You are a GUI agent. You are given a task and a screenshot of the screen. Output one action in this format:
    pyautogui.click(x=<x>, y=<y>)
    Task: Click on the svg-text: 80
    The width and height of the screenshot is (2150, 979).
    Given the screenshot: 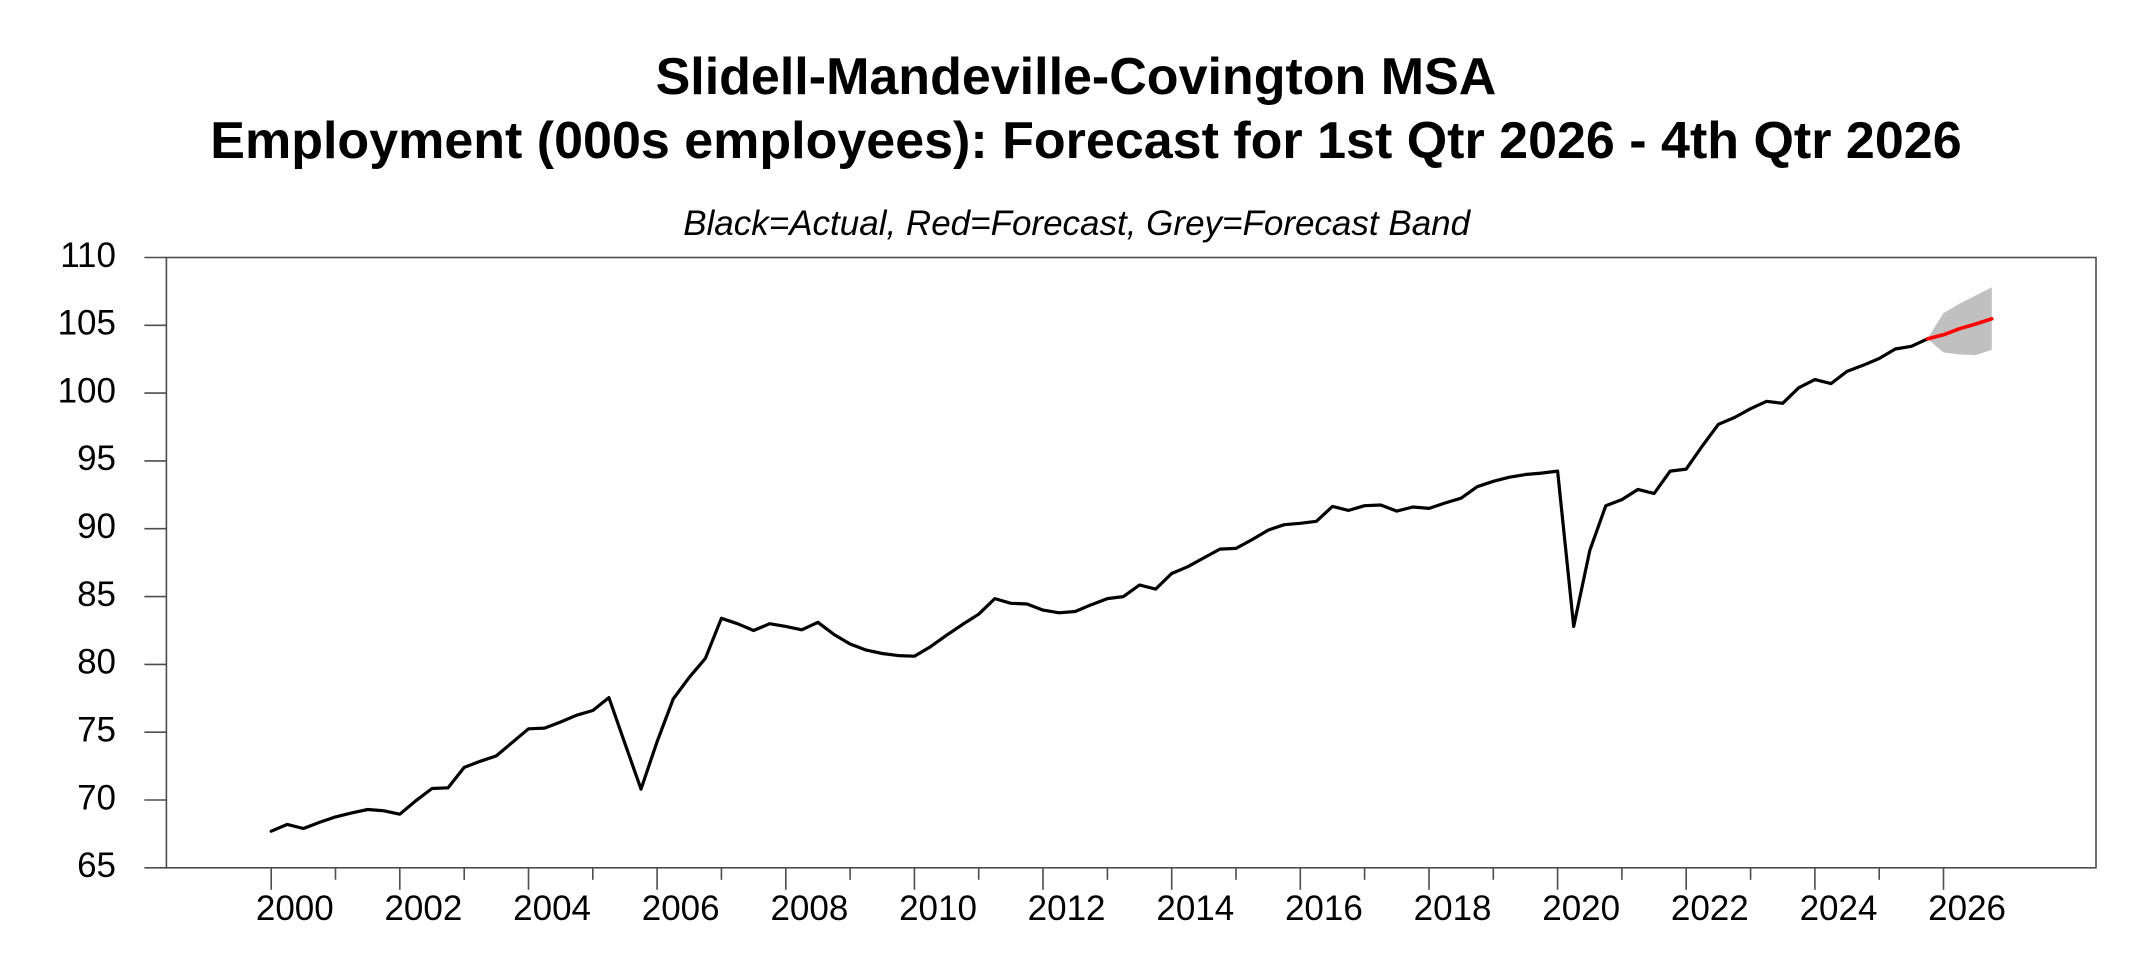 What is the action you would take?
    pyautogui.click(x=96, y=662)
    